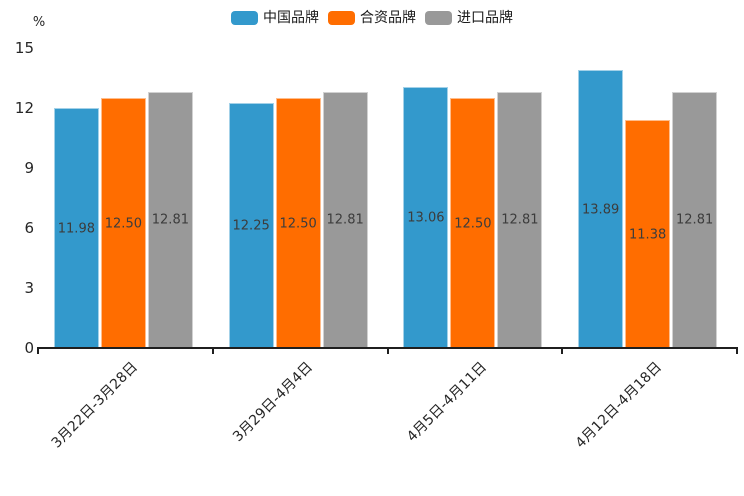 This screenshot has width=744, height=496. I want to click on x-axis-line, so click(387, 348).